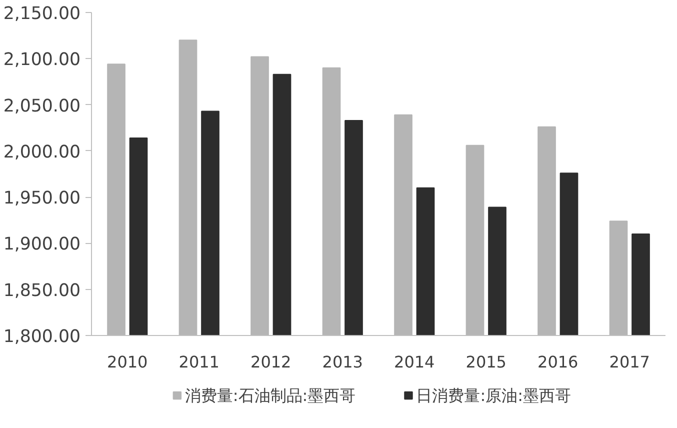  I want to click on x-tick-label: 2010, so click(127, 362).